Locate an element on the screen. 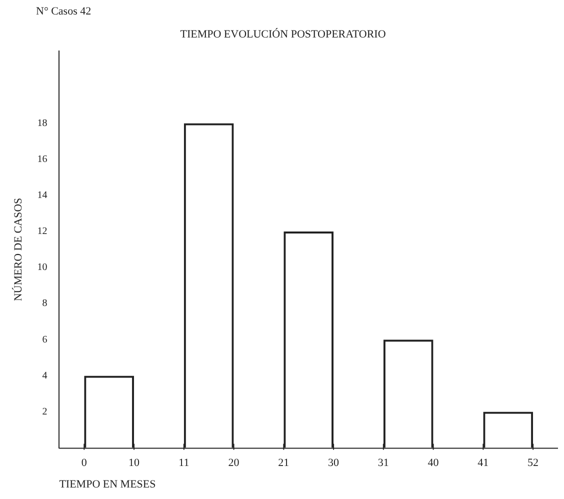 The width and height of the screenshot is (564, 499). y-tick-label: 2 is located at coordinates (45, 412).